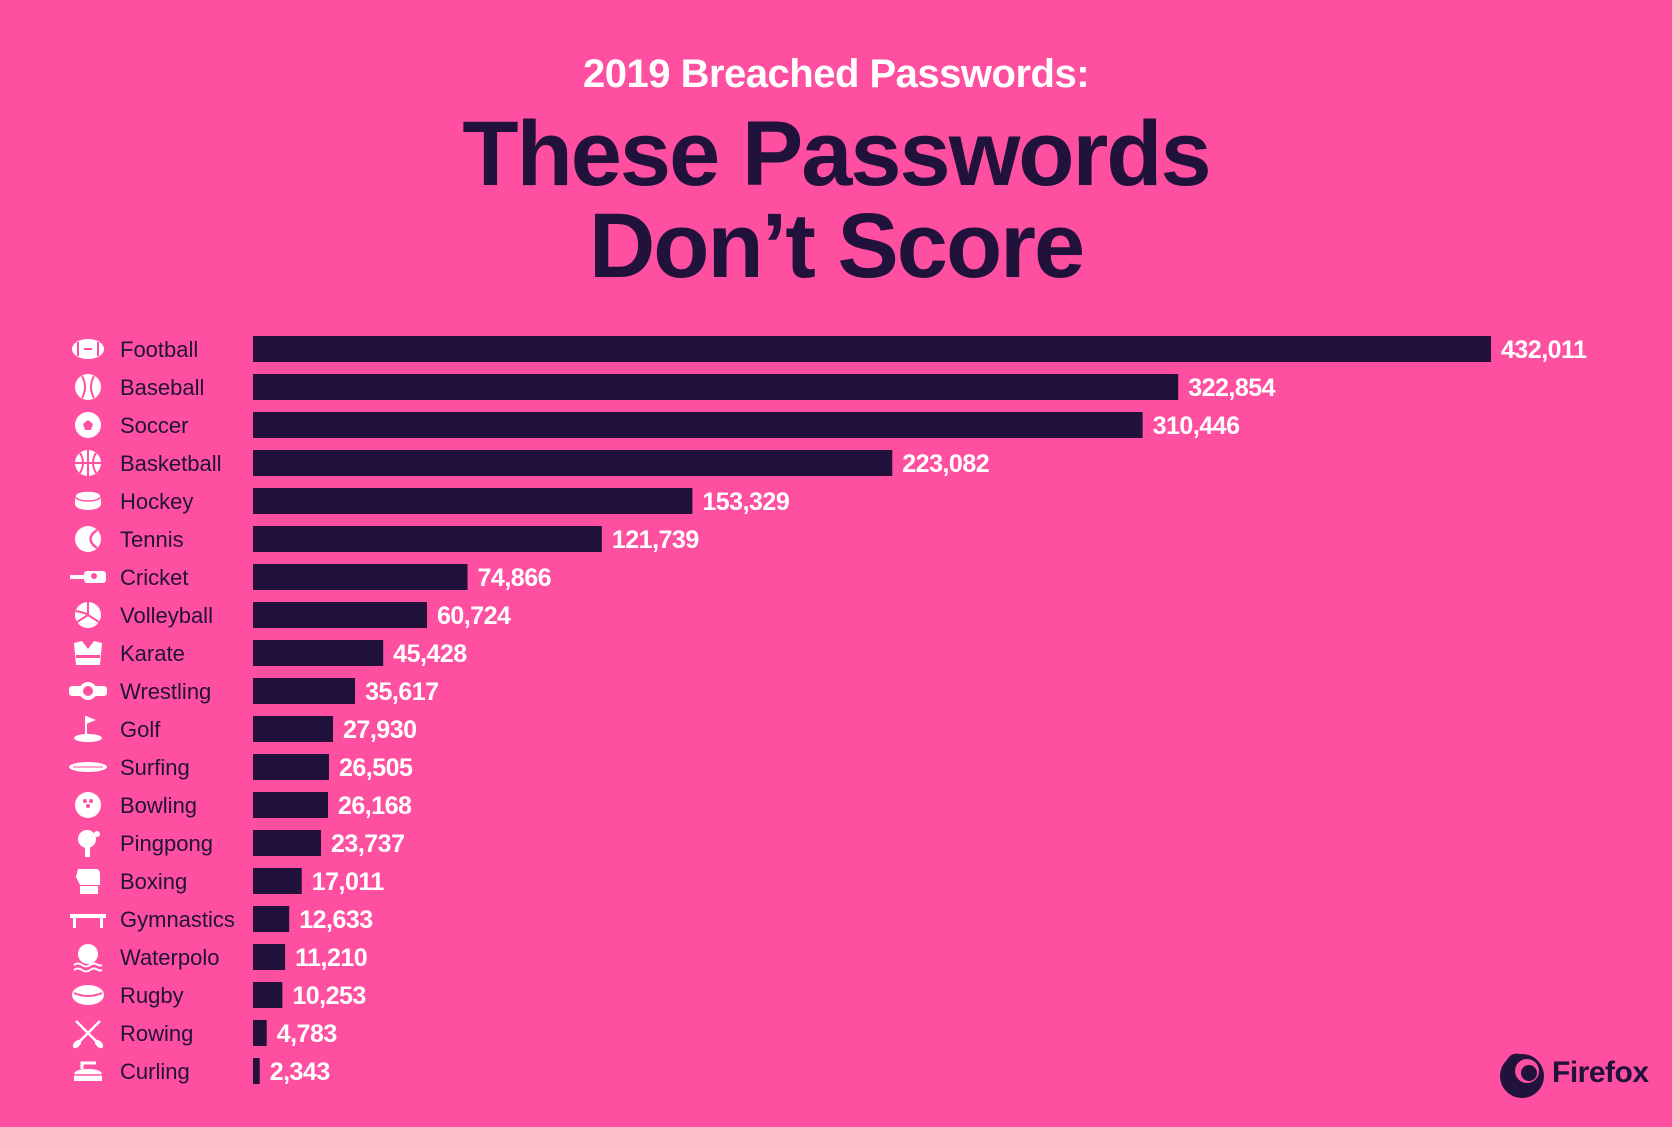  I want to click on category-label: Gymnastics, so click(177, 919).